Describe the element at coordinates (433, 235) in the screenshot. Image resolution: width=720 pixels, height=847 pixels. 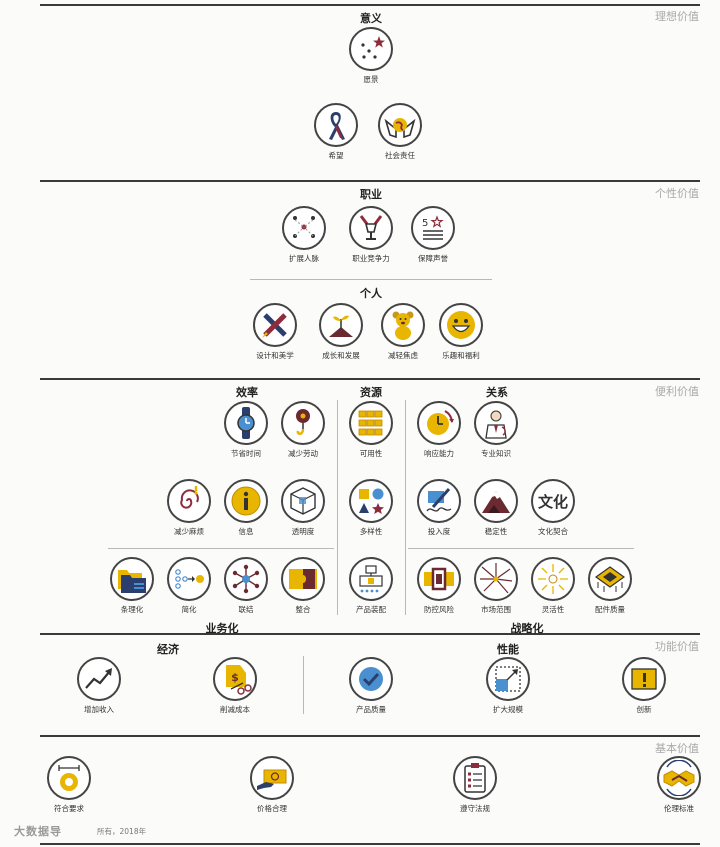
I see `item-reputation: 5 保障声誉` at that location.